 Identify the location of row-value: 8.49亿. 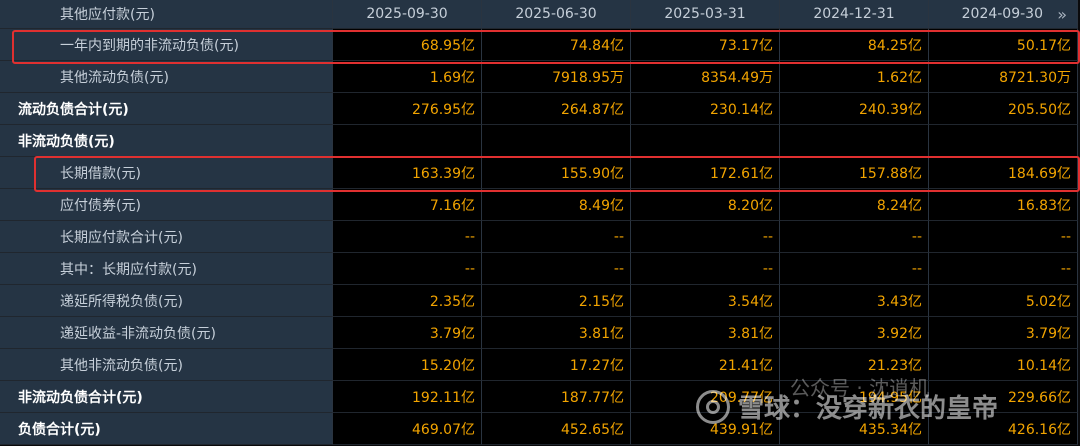
(556, 205).